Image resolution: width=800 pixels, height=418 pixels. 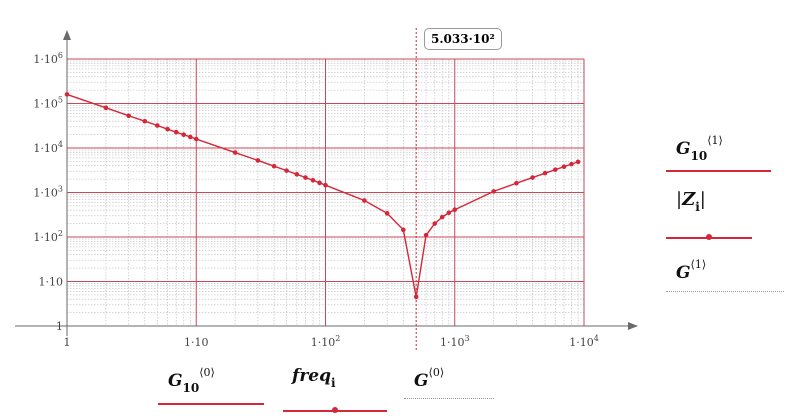 What do you see at coordinates (691, 270) in the screenshot?
I see `legend-g-1: G⟨1⟩` at bounding box center [691, 270].